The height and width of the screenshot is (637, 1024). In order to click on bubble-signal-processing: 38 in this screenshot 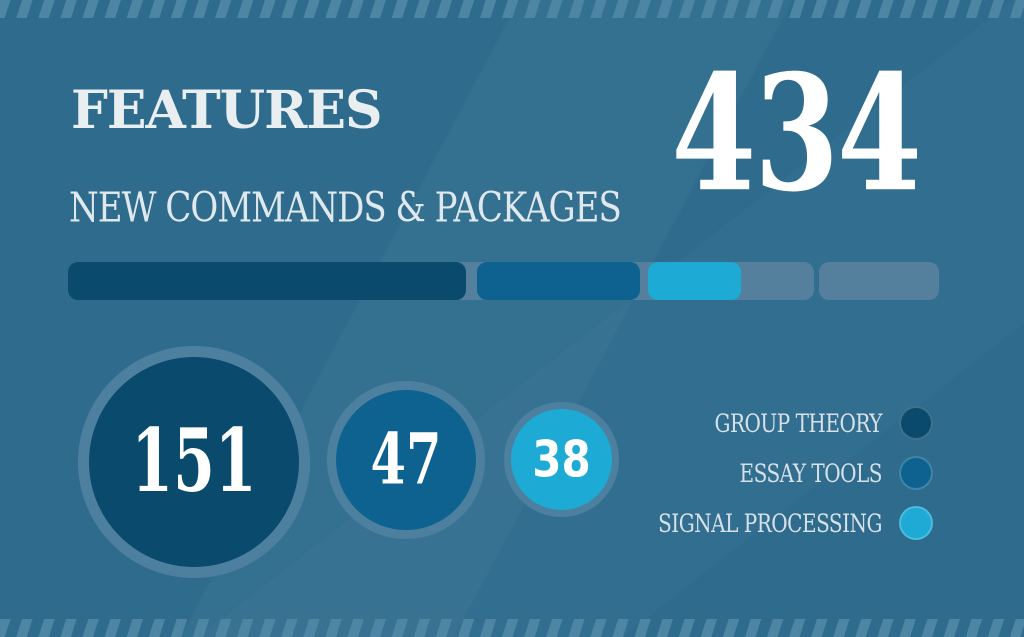, I will do `click(561, 459)`.